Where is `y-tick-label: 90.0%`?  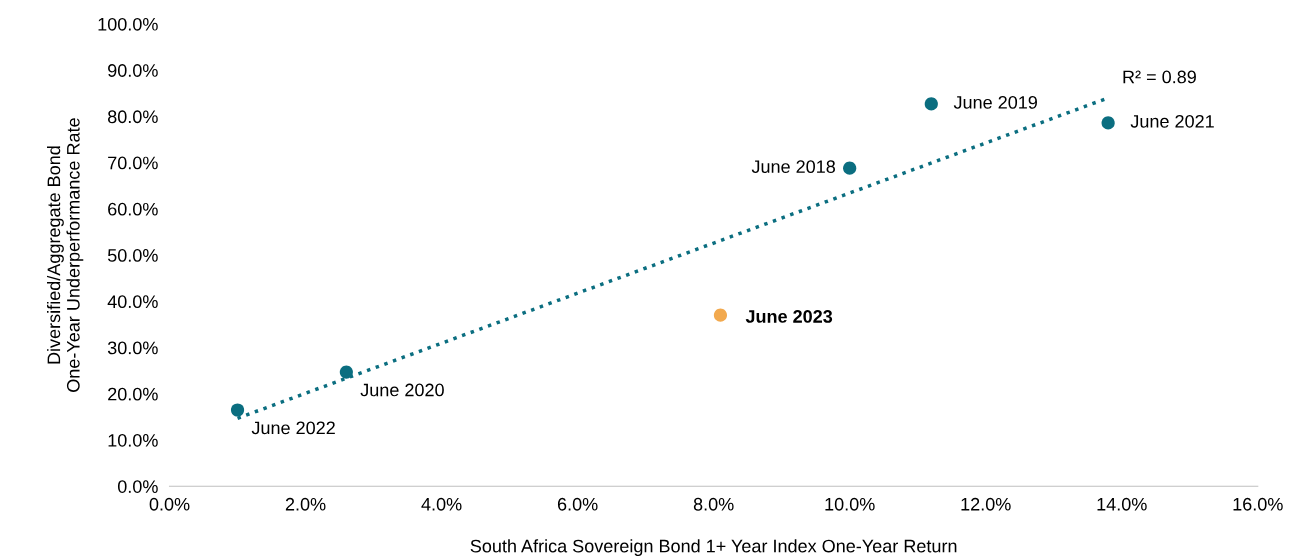 y-tick-label: 90.0% is located at coordinates (133, 70).